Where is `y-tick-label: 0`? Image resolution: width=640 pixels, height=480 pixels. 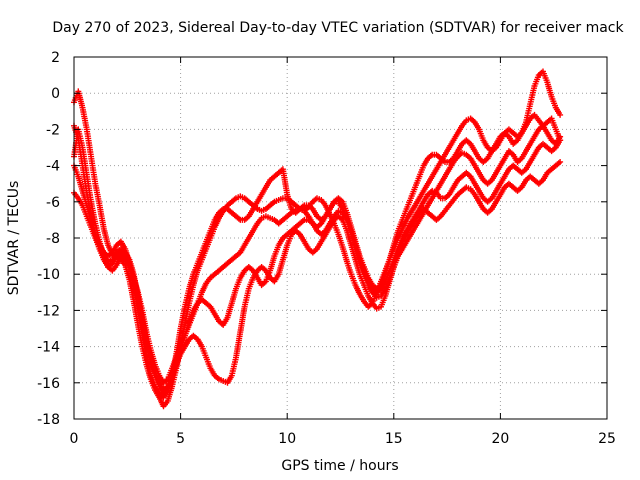
y-tick-label: 0 is located at coordinates (55, 94).